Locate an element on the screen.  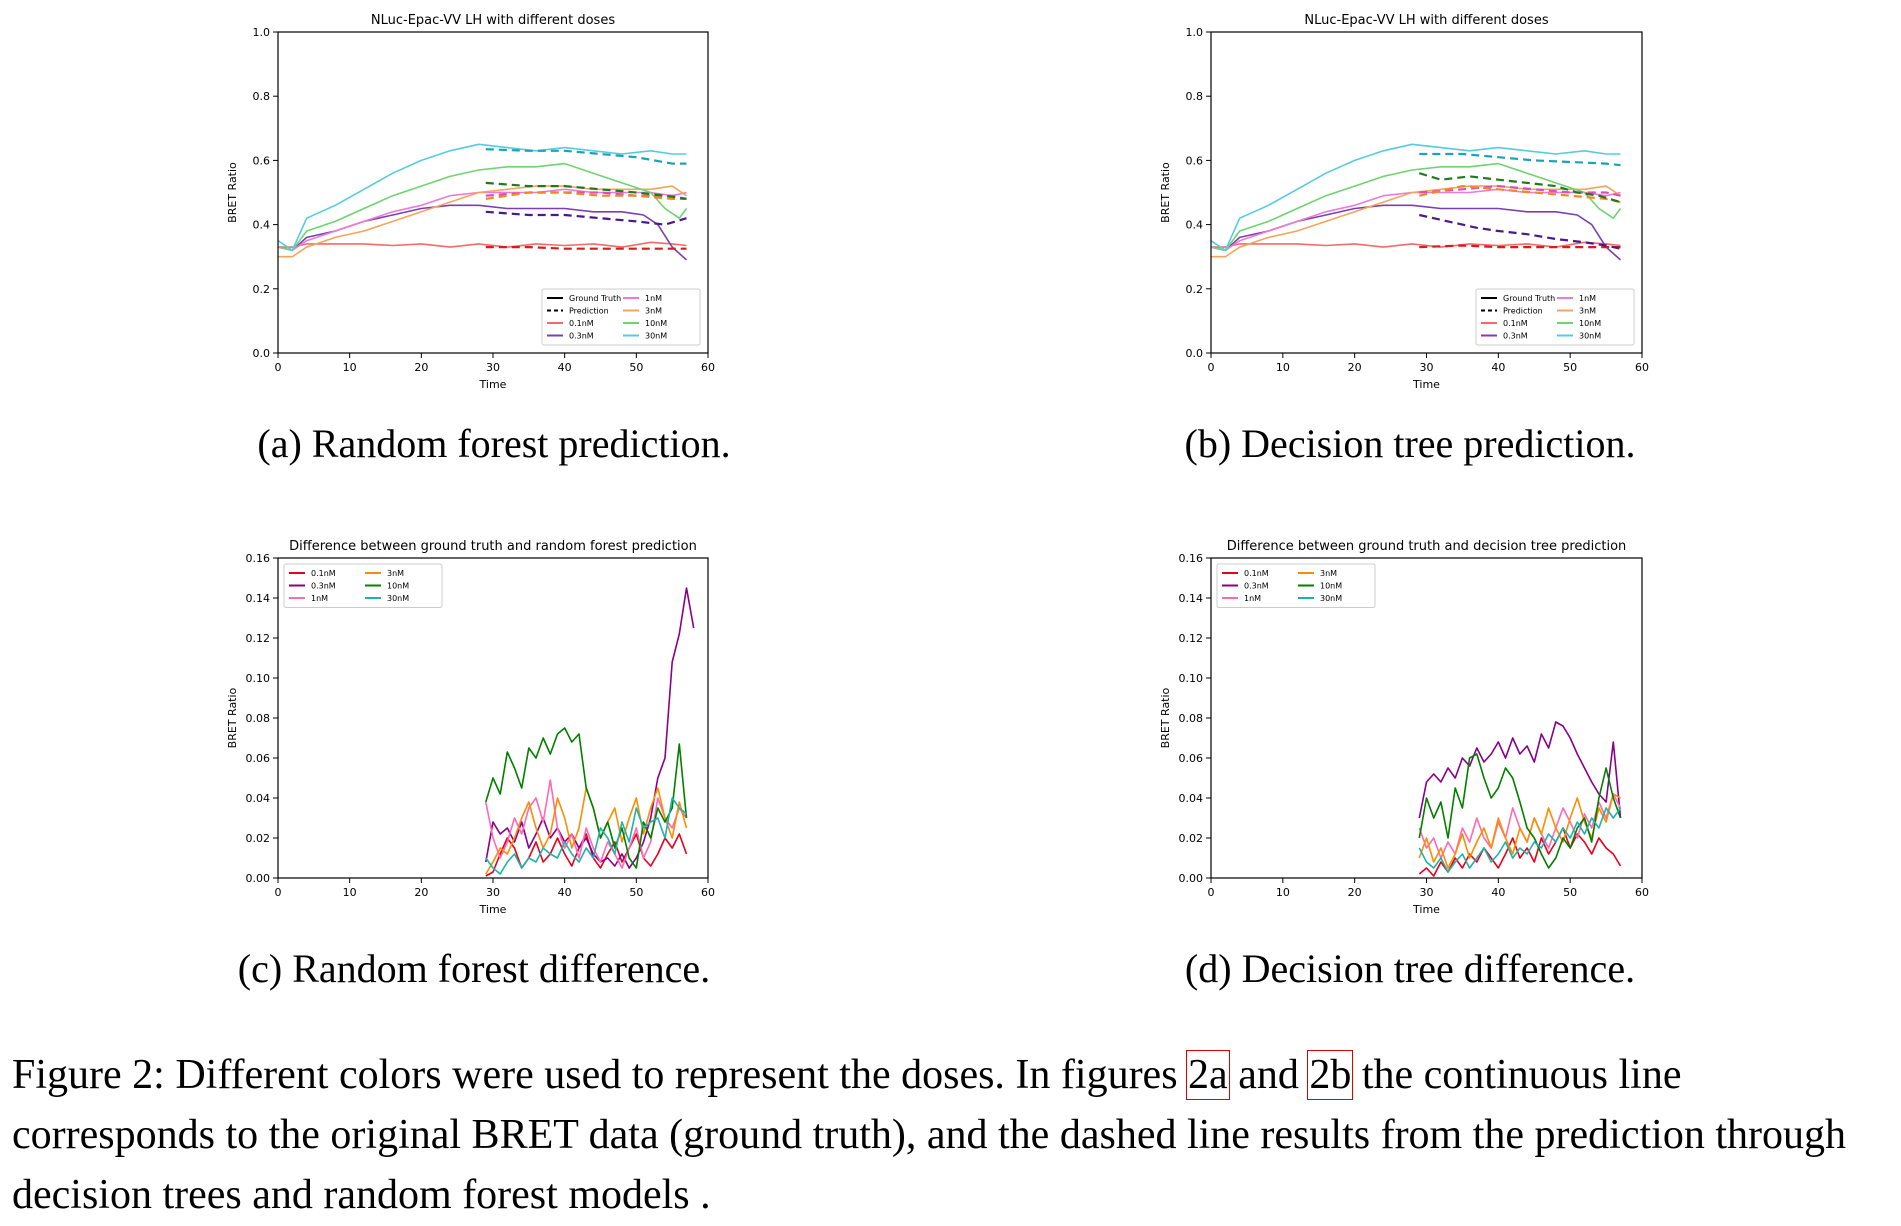
y-tick-label: 0.10 is located at coordinates (1191, 678).